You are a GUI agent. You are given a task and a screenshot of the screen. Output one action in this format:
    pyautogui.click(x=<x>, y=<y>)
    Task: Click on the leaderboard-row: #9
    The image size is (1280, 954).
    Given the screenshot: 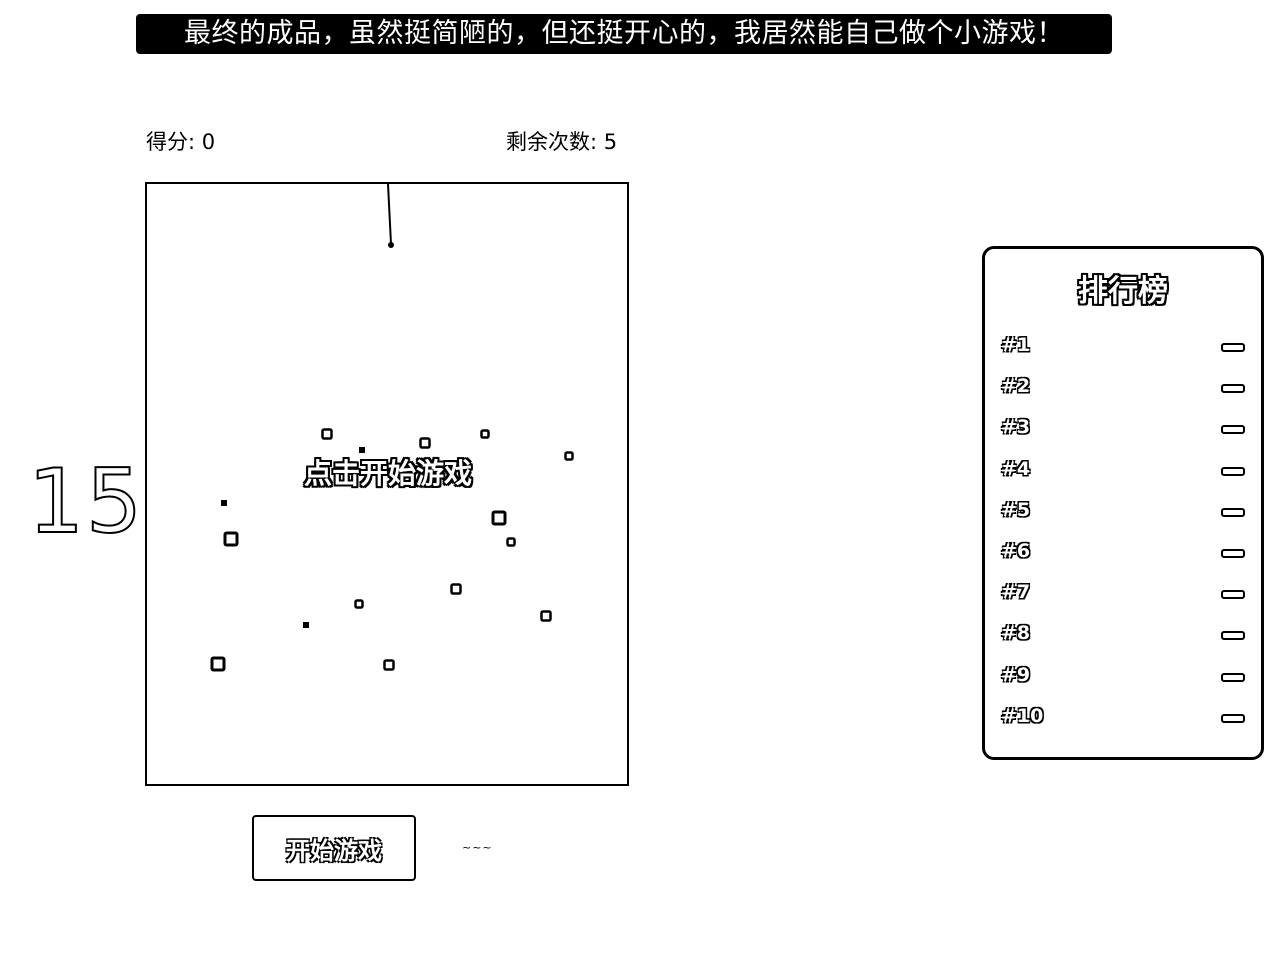 What is the action you would take?
    pyautogui.click(x=1123, y=681)
    